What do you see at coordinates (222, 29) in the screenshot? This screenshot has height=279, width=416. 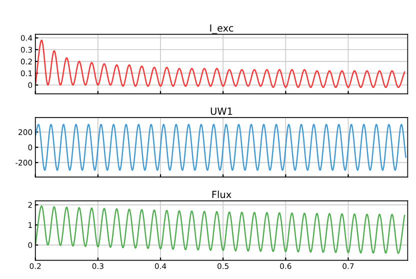 I see `chart-title: I_exc` at bounding box center [222, 29].